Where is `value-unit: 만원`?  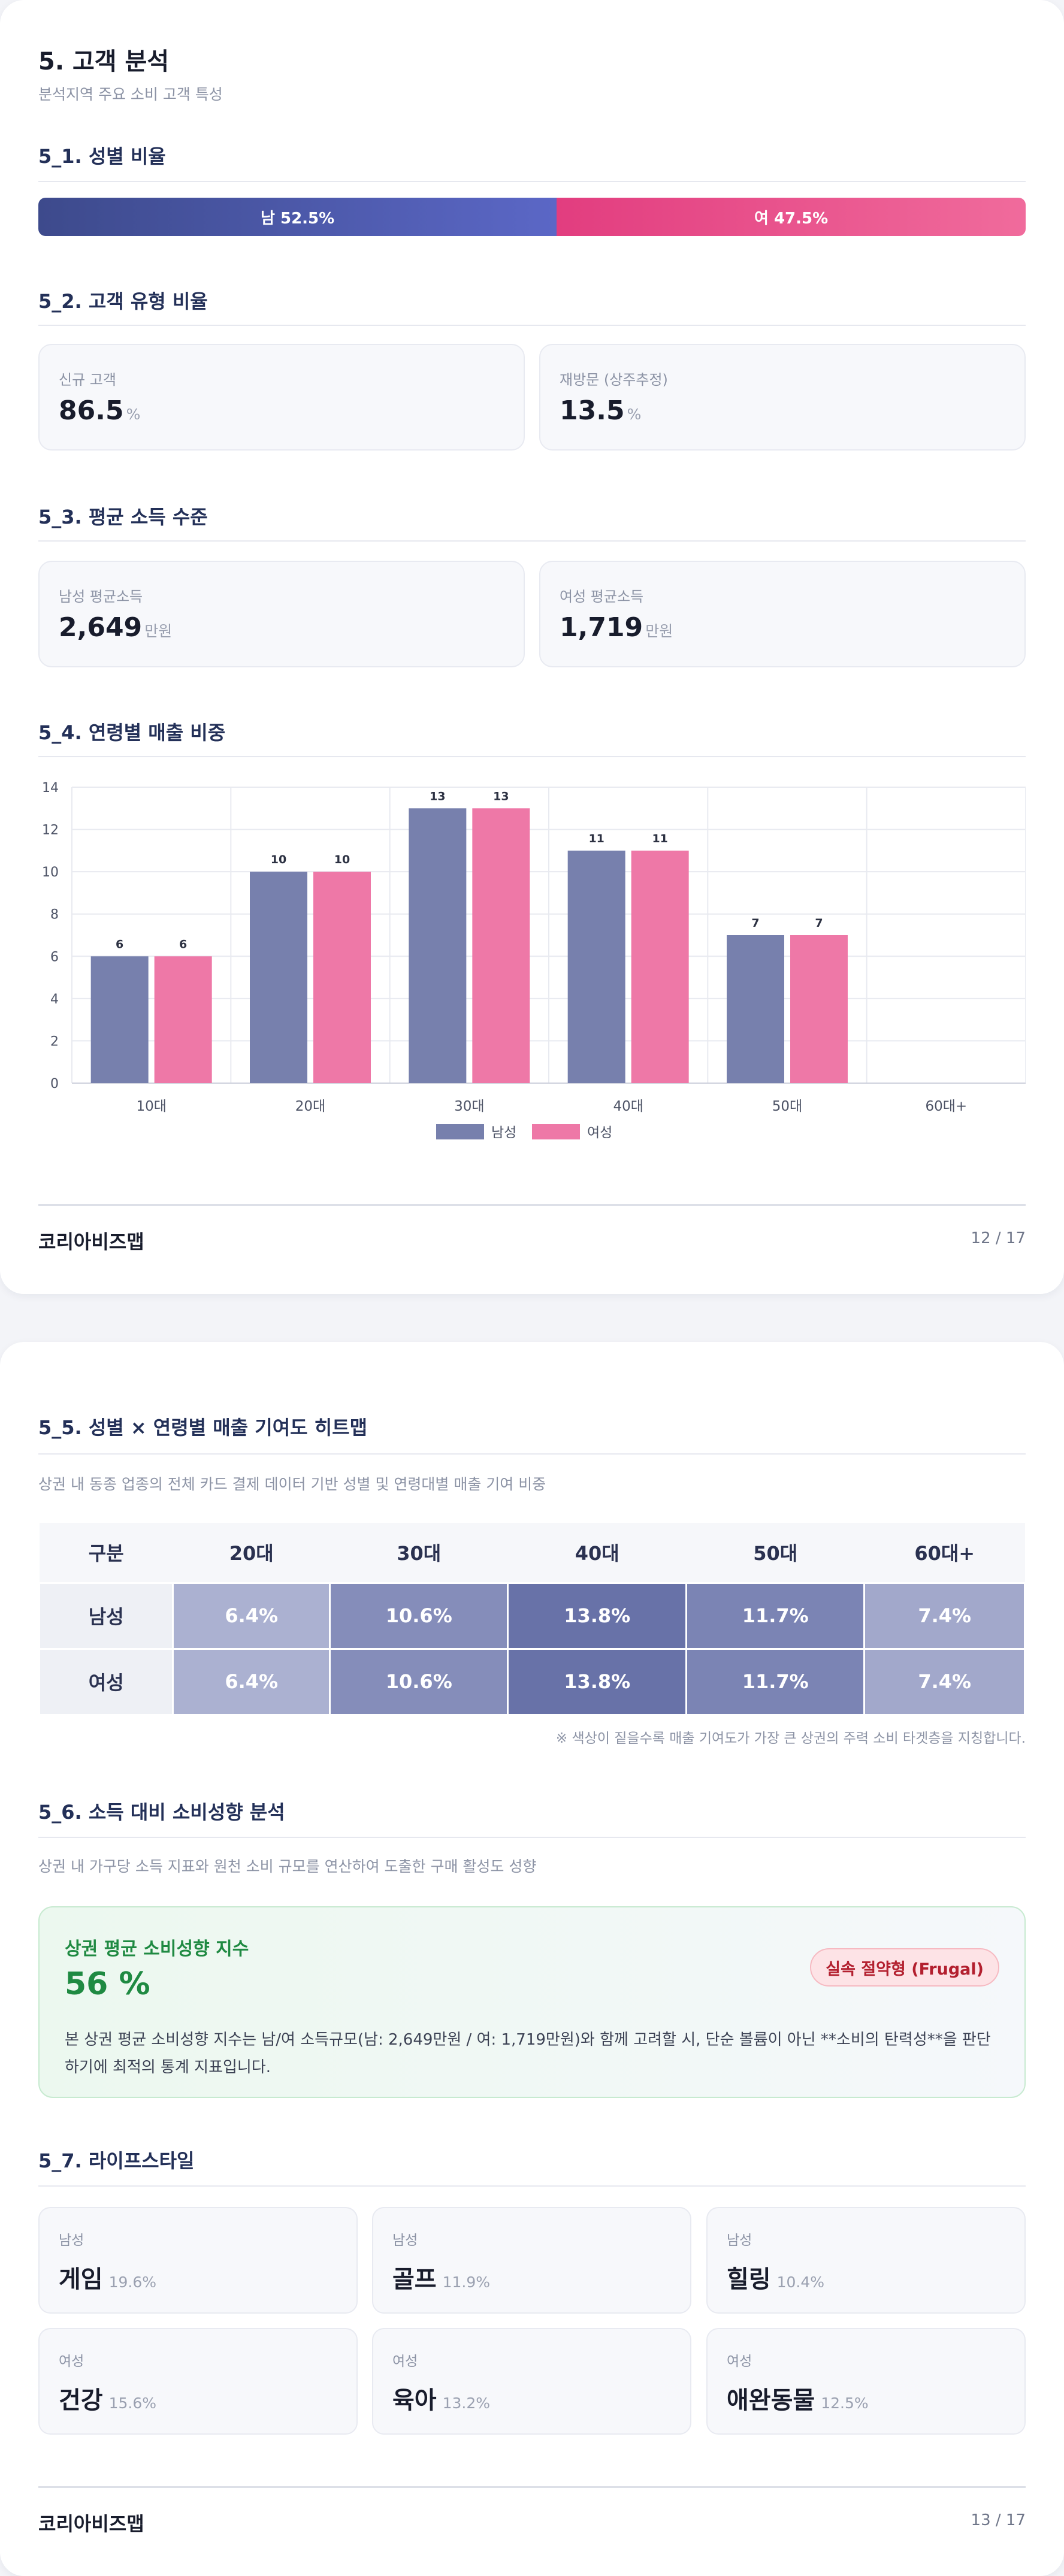
value-unit: 만원 is located at coordinates (158, 631).